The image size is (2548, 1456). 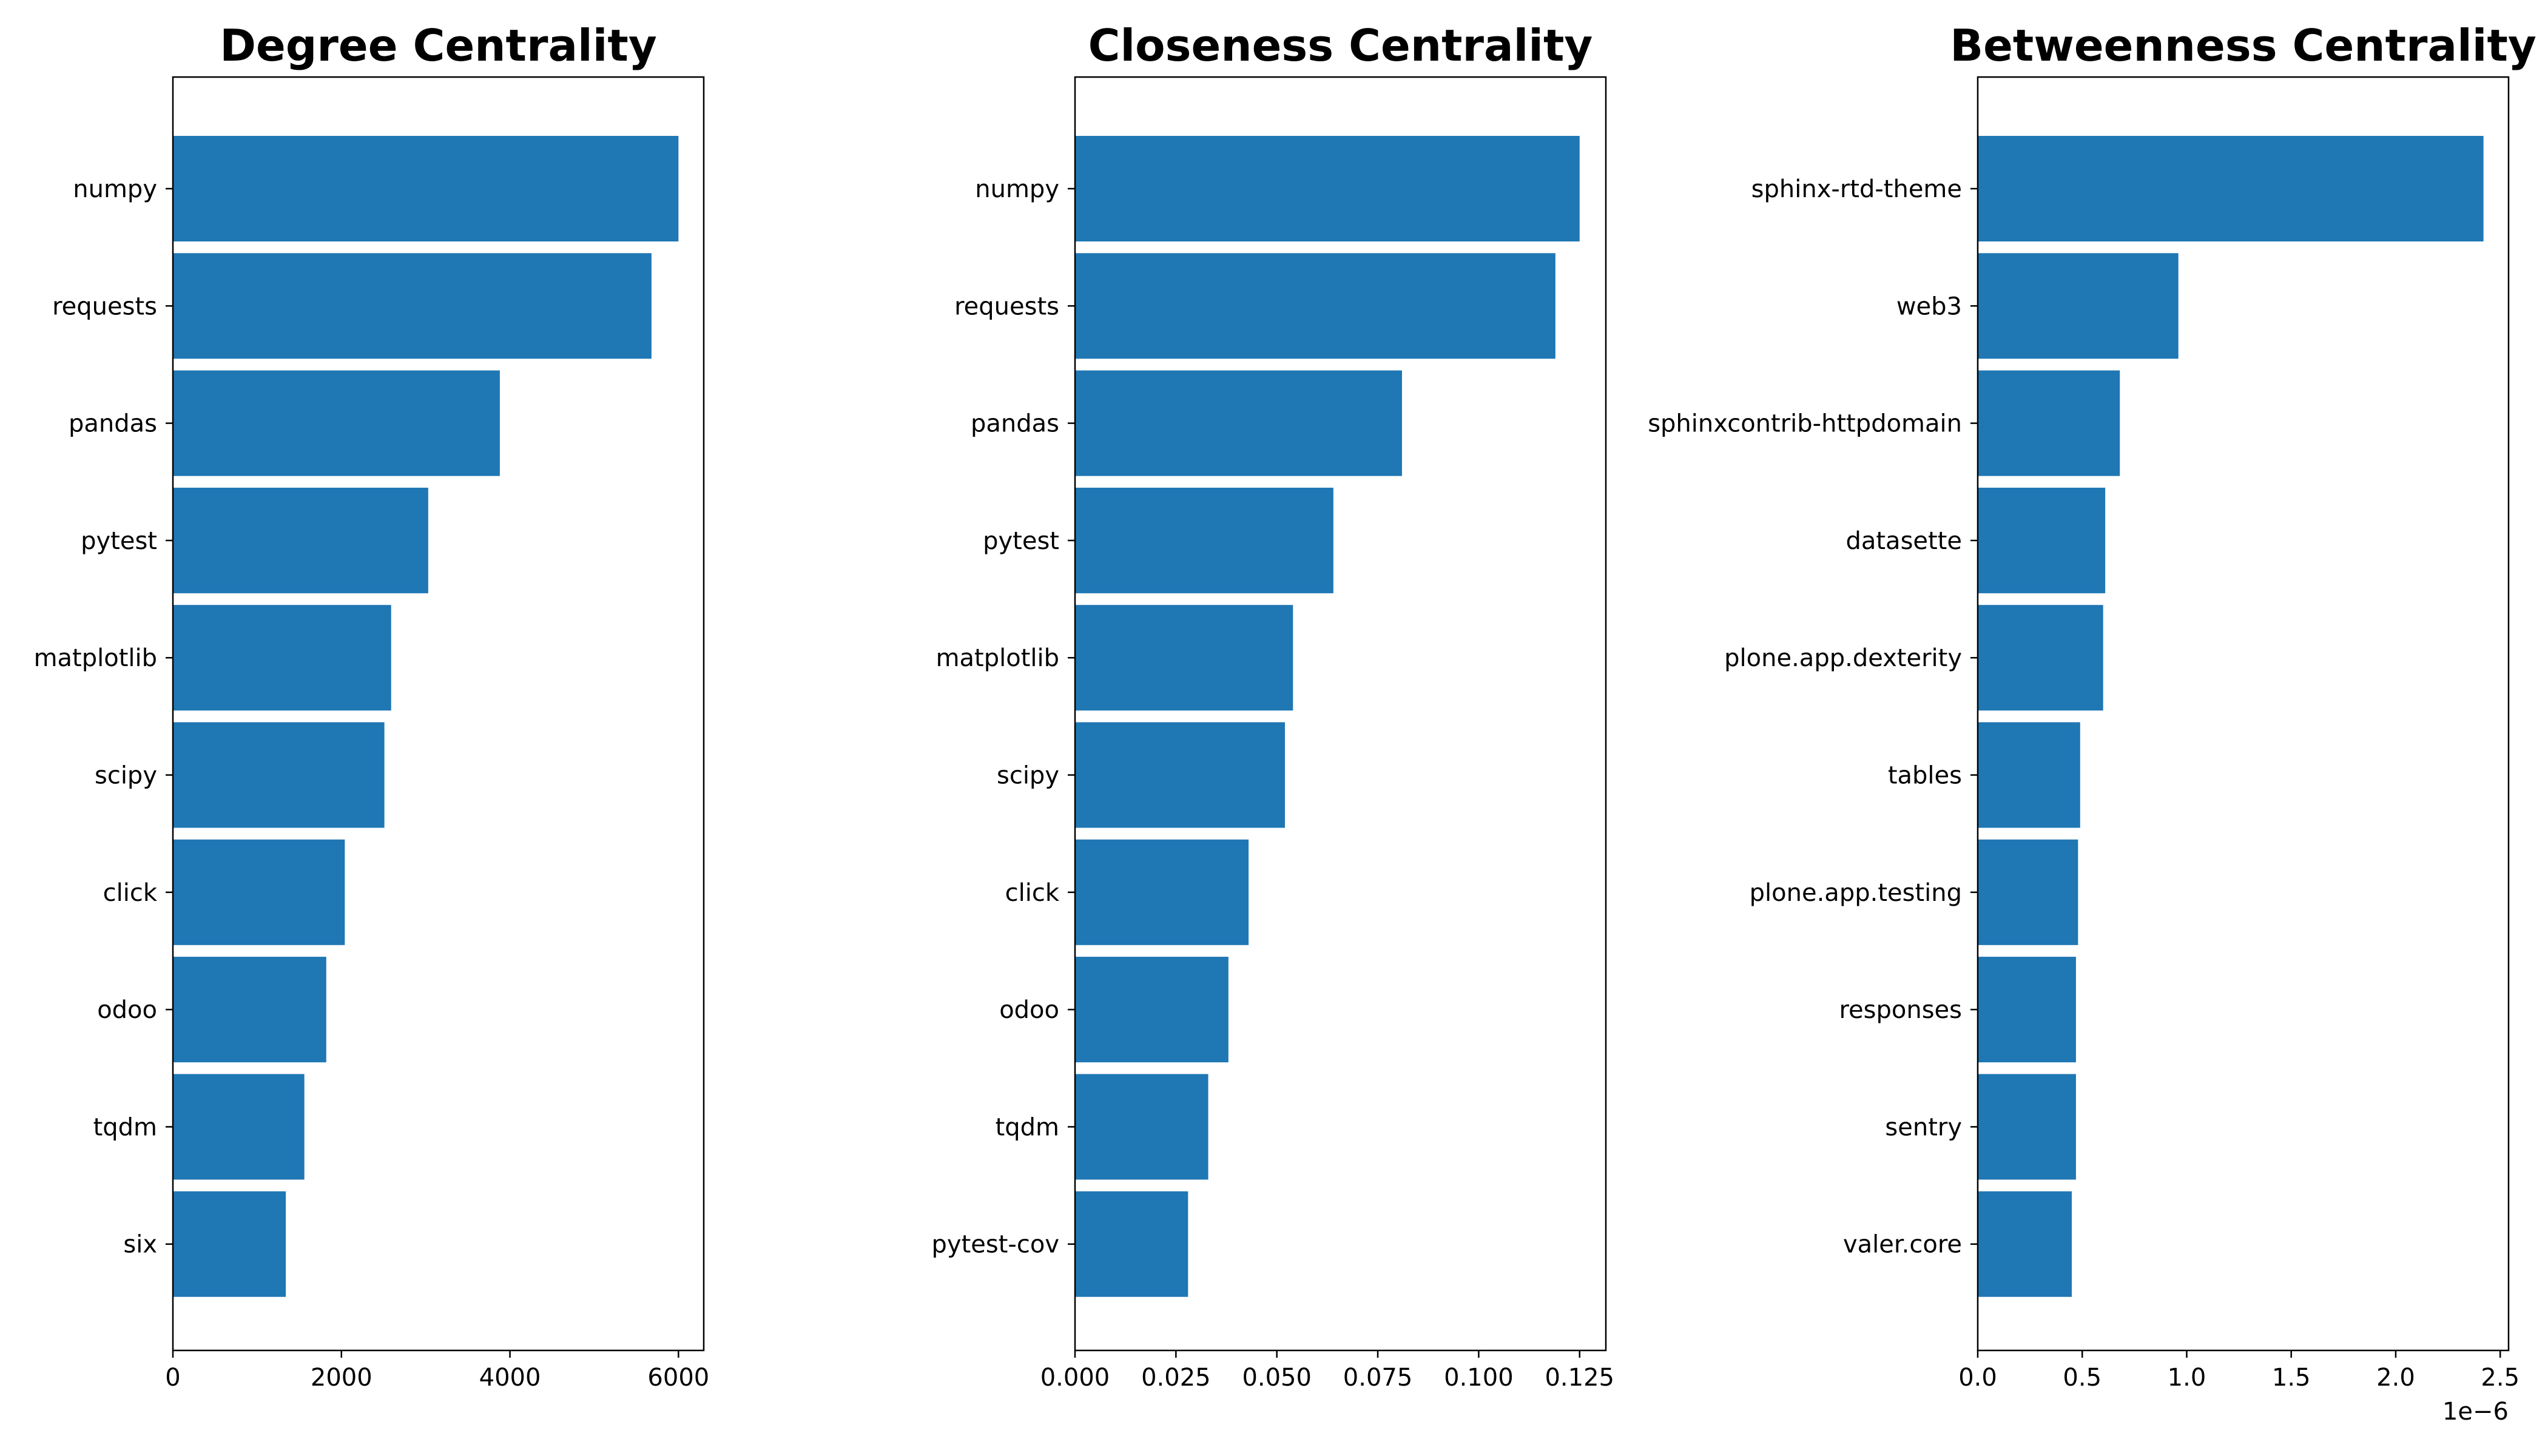 I want to click on y-tick-label: sentry, so click(x=1923, y=1127).